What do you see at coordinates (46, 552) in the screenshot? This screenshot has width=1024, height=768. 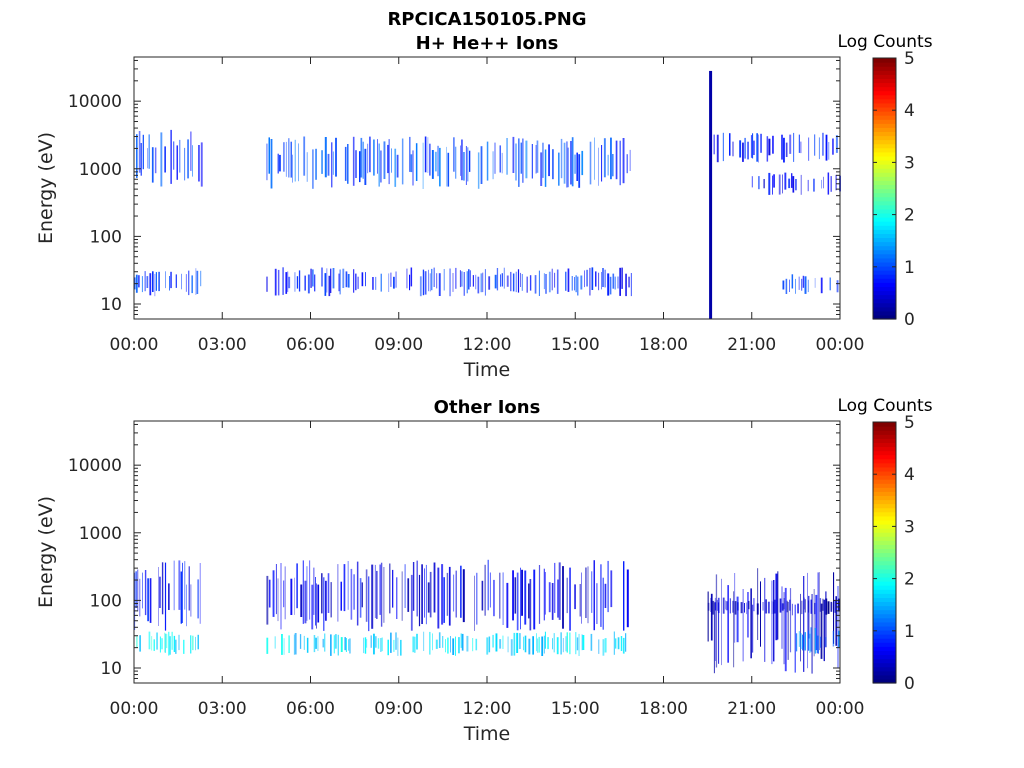 I see `y-axis-label: Energy (eV)` at bounding box center [46, 552].